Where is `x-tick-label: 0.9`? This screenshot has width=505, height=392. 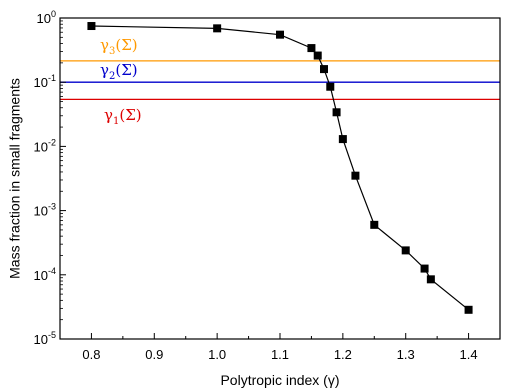 x-tick-label: 0.9 is located at coordinates (154, 354).